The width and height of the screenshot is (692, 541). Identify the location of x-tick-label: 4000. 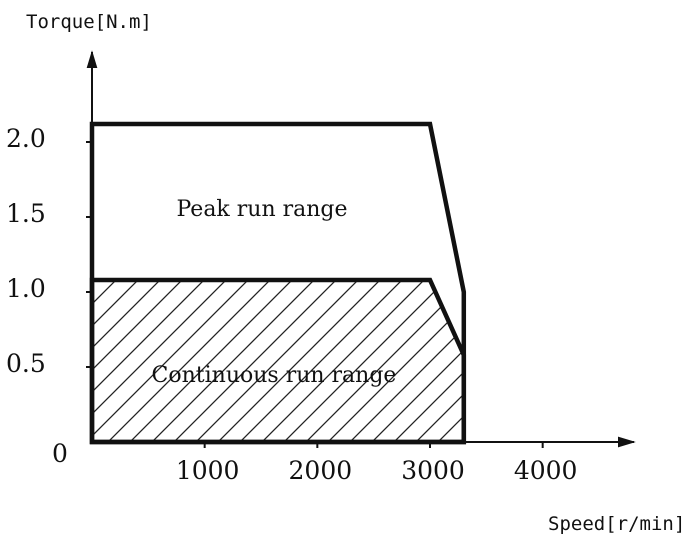
(546, 470).